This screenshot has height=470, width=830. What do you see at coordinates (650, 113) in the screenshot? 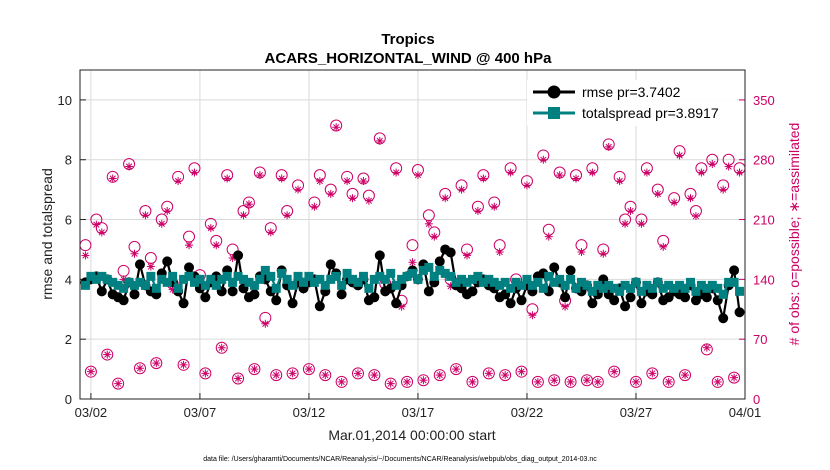
I see `legend-spread-label: totalspread pr=3.8917` at bounding box center [650, 113].